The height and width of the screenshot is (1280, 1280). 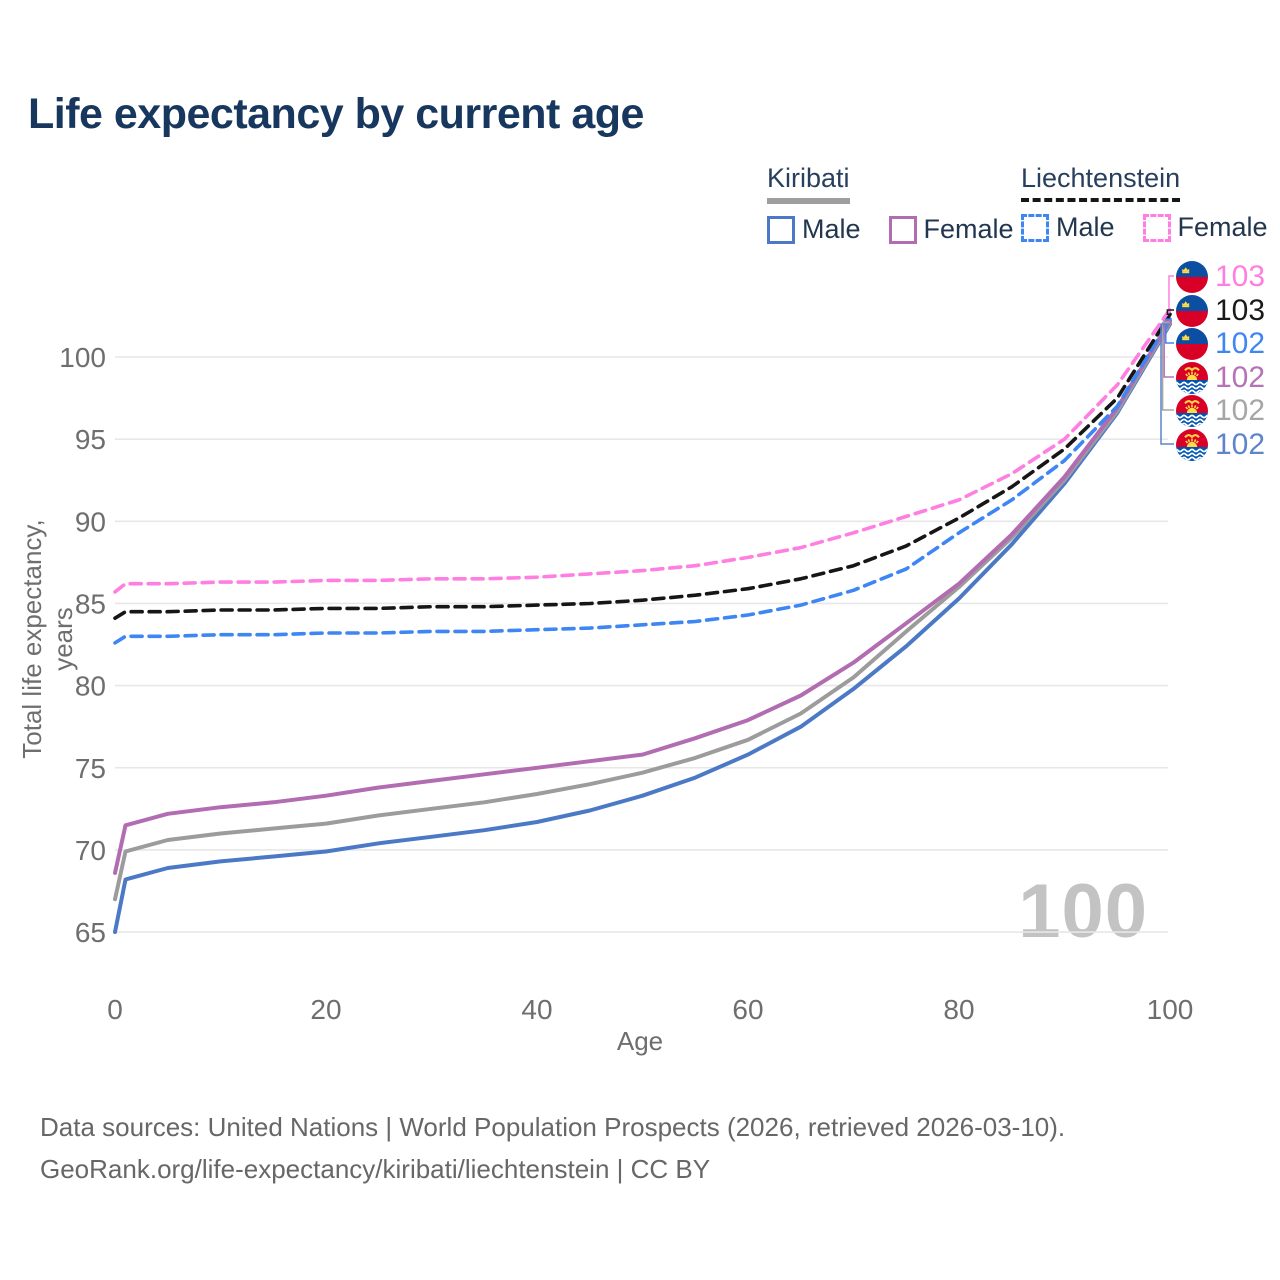 What do you see at coordinates (90, 686) in the screenshot?
I see `y-tick-label: 80` at bounding box center [90, 686].